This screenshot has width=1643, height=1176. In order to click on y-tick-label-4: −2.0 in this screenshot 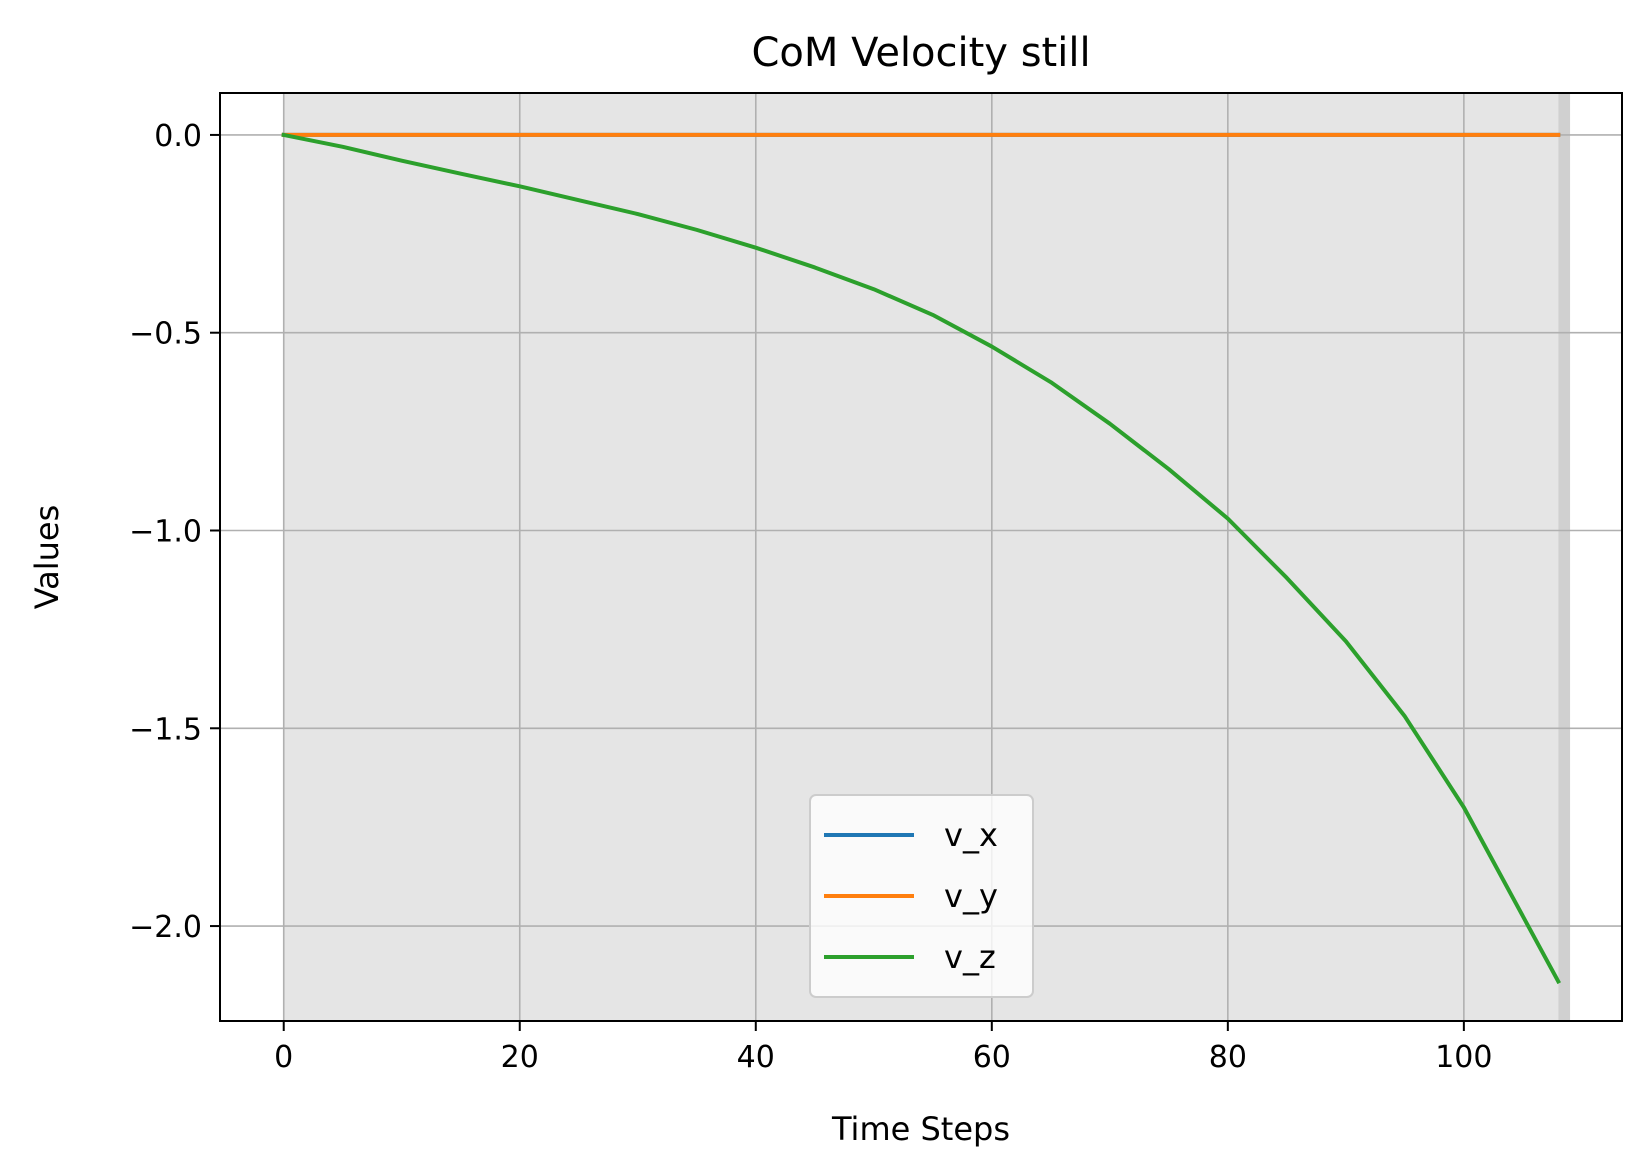, I will do `click(165, 927)`.